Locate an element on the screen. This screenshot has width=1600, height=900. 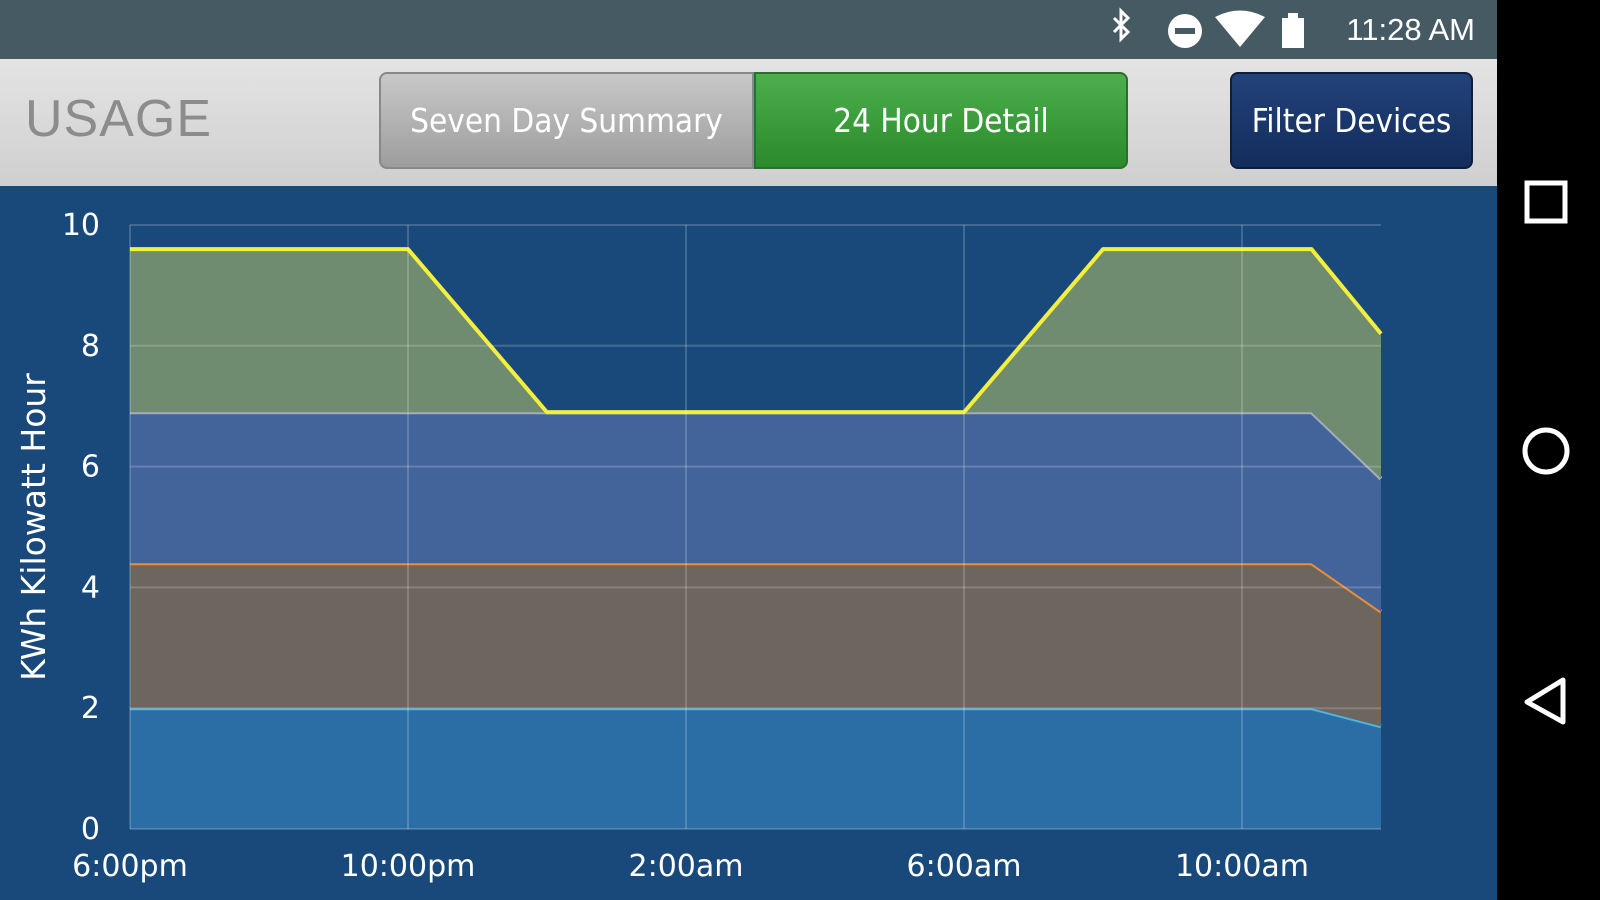
clock: 11:28 AM is located at coordinates (1410, 29).